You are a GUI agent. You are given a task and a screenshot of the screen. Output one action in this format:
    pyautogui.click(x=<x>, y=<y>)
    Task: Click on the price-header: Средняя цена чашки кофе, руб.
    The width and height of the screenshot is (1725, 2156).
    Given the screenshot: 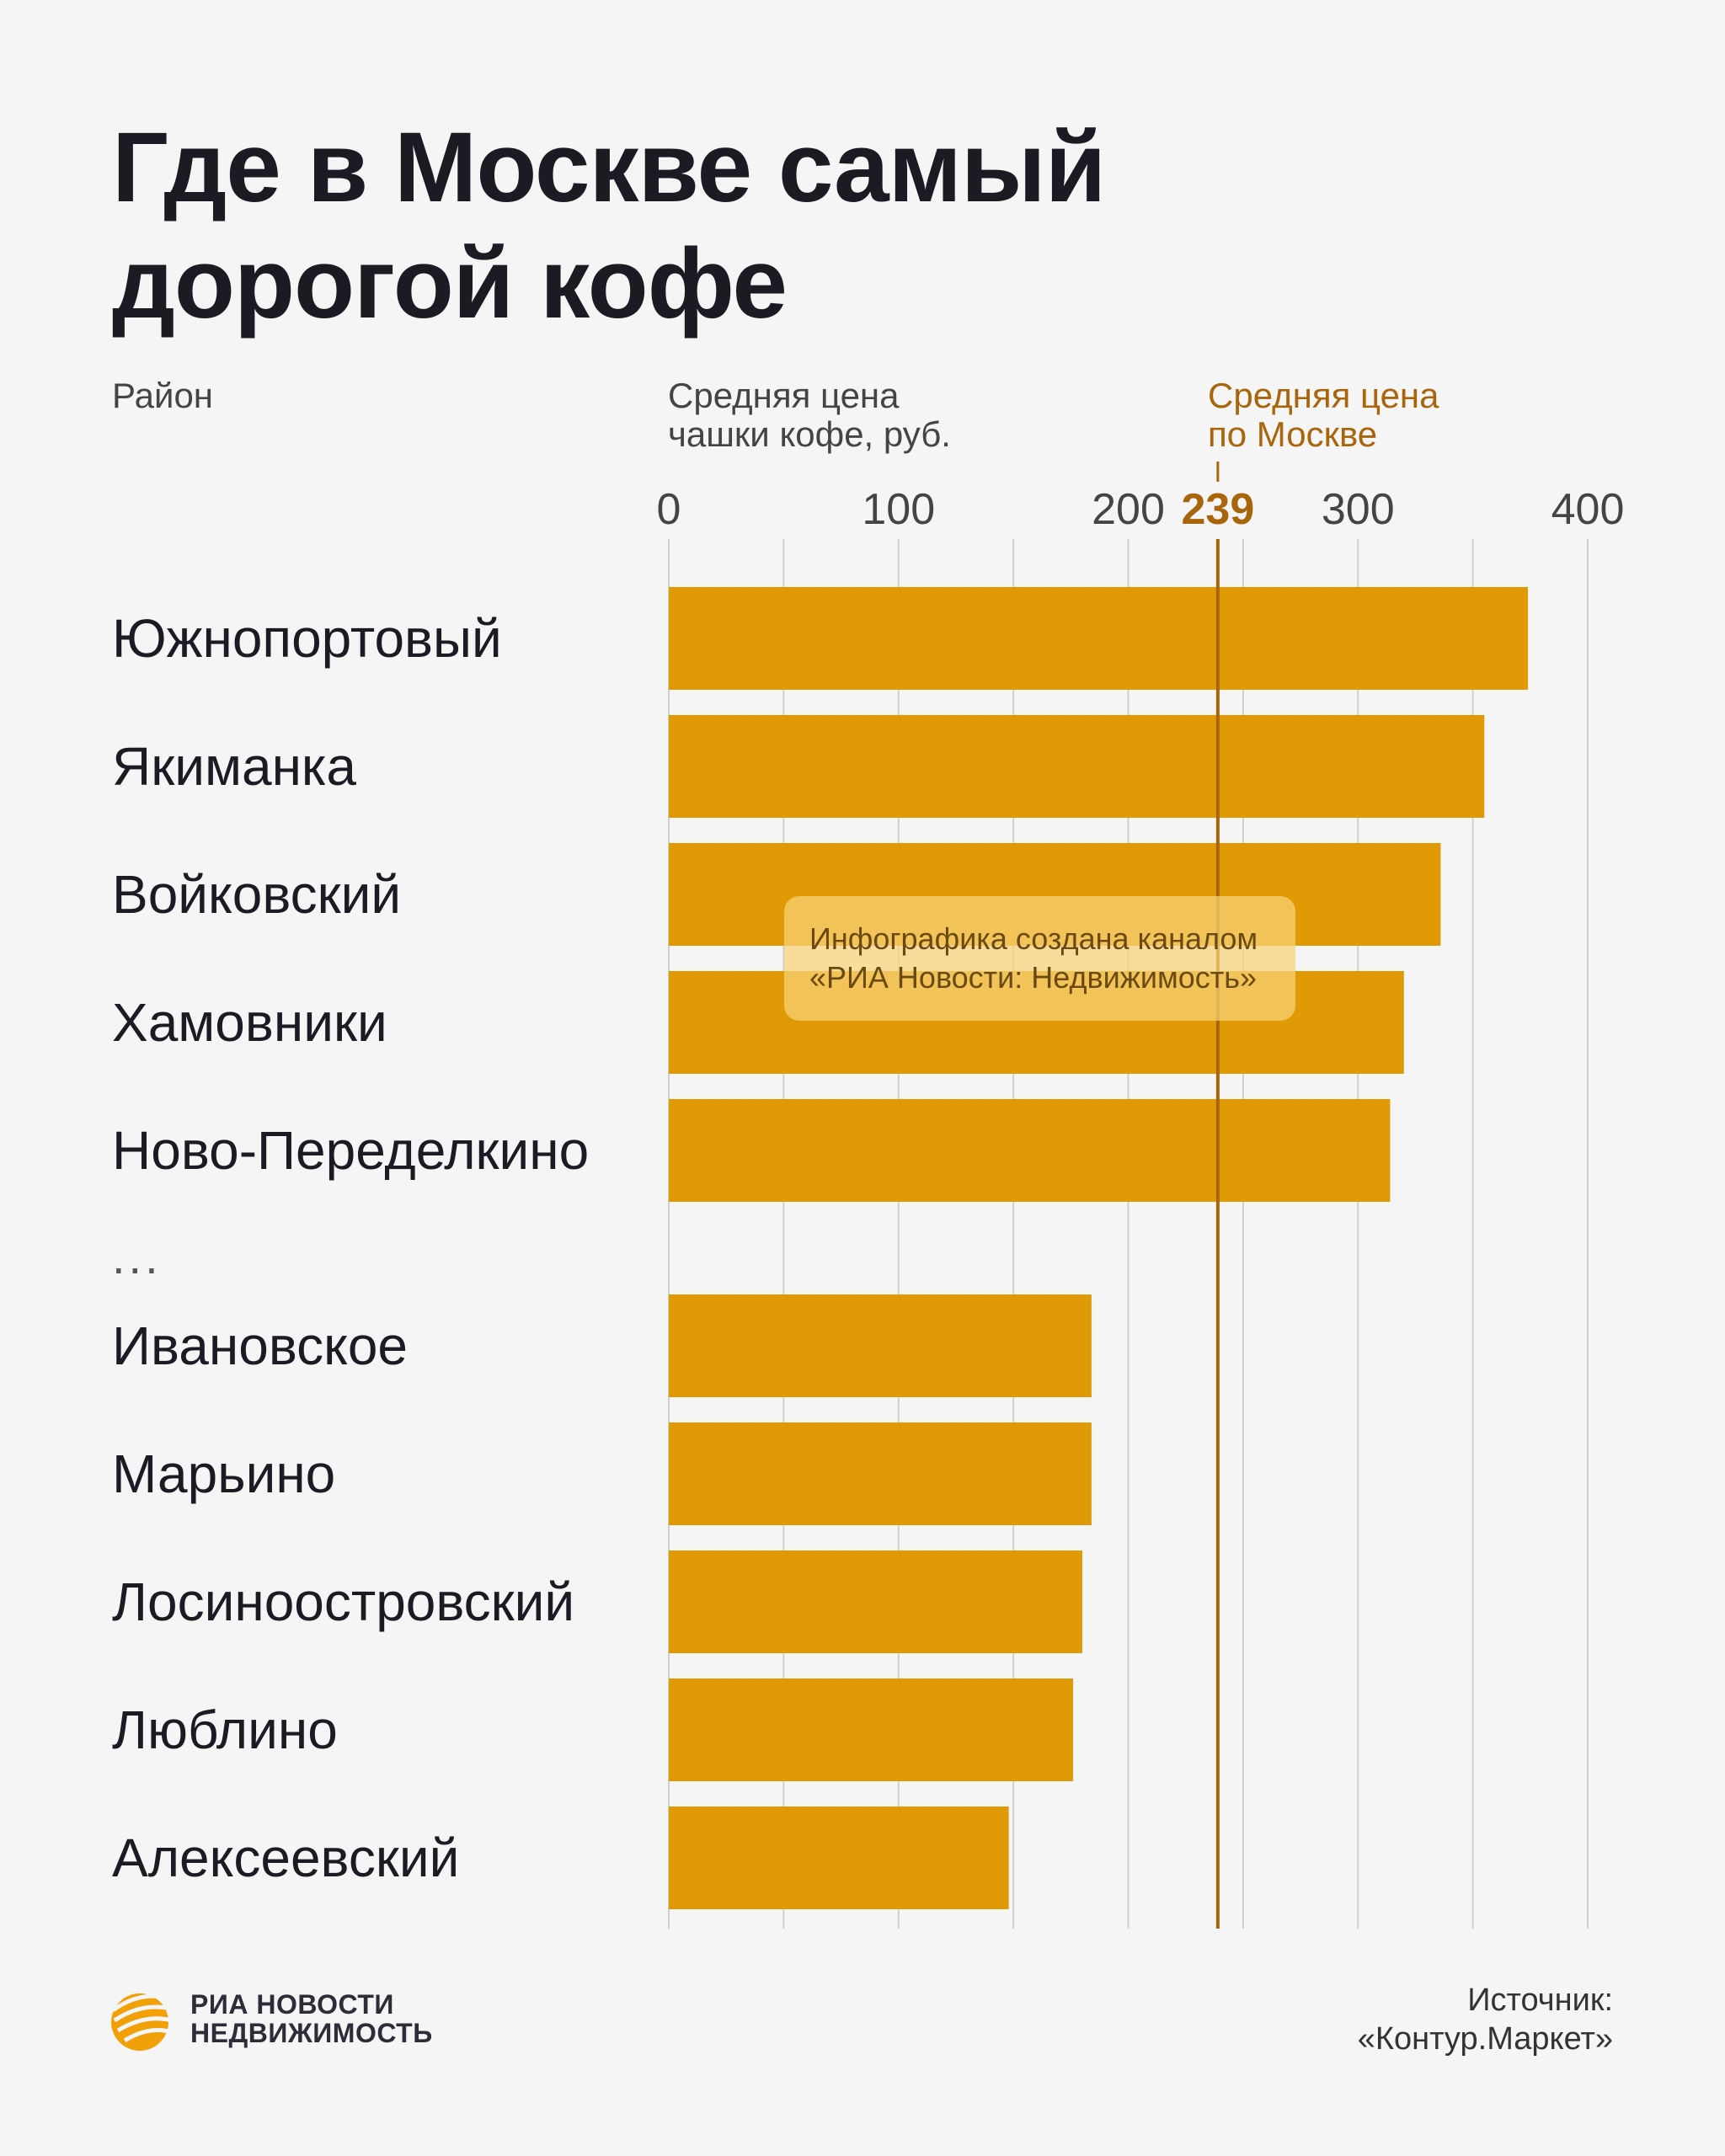 What is the action you would take?
    pyautogui.click(x=809, y=415)
    